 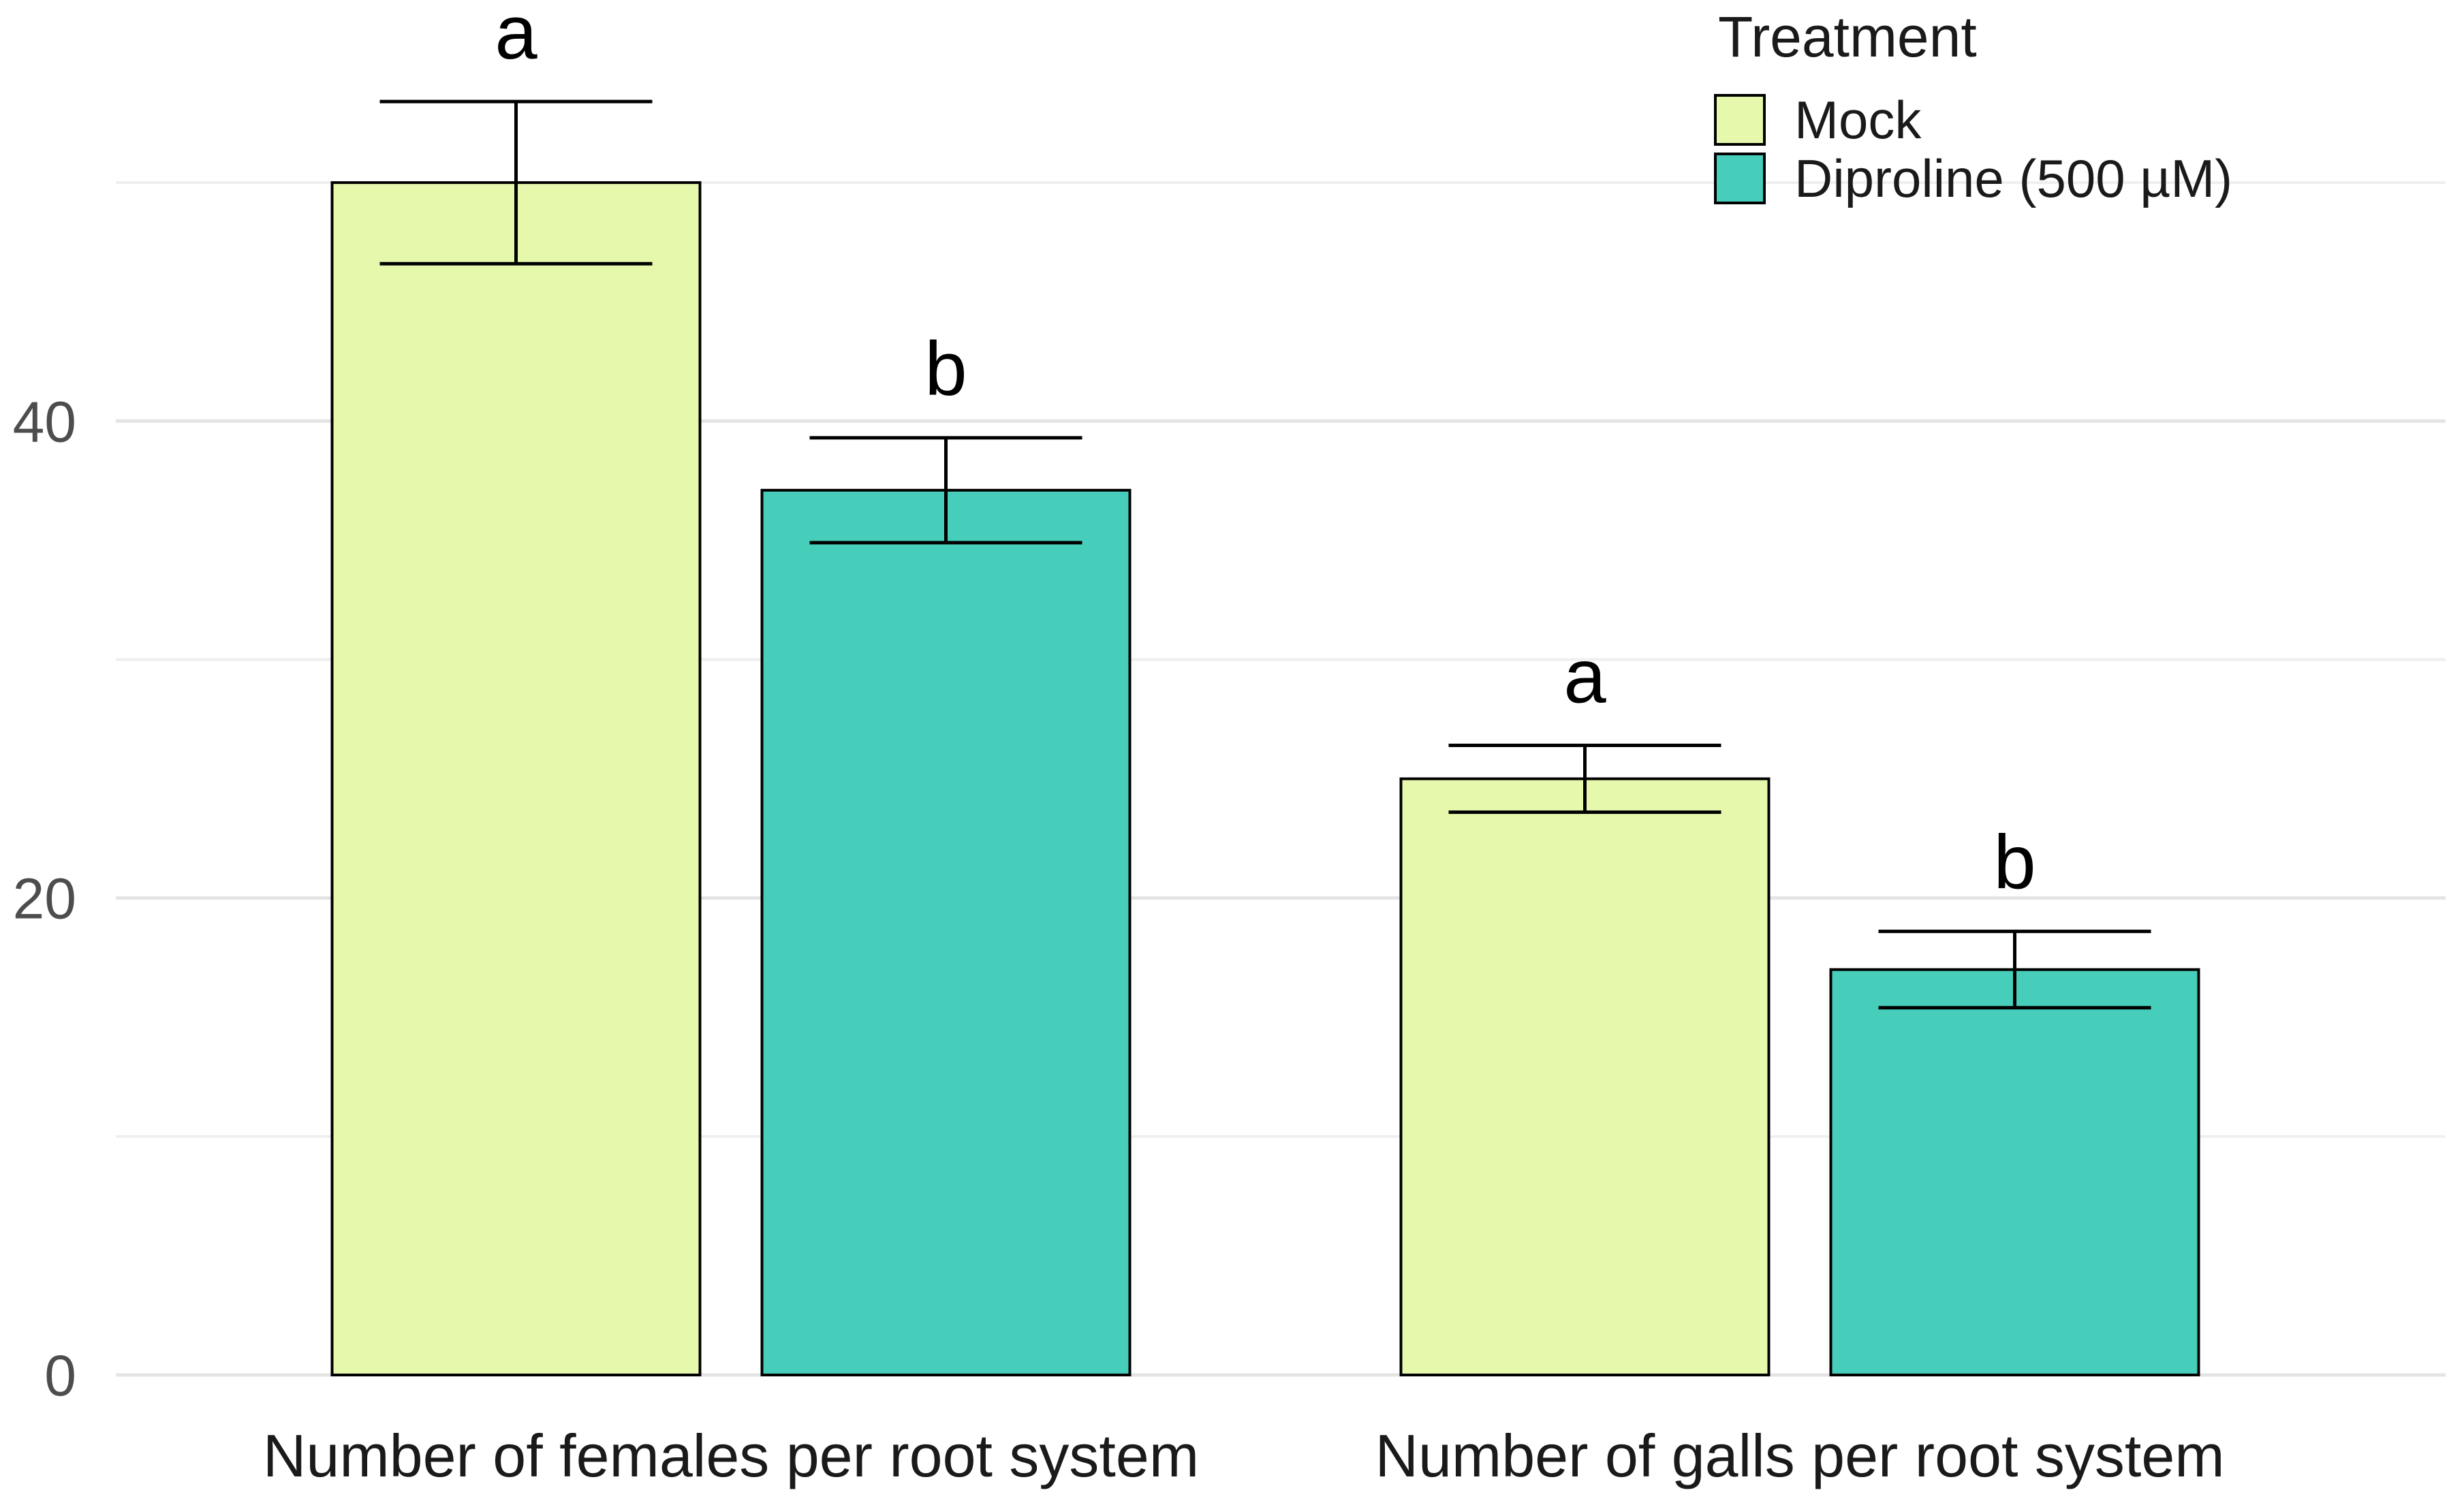 I want to click on bar-mock-group2, so click(x=1585, y=1076).